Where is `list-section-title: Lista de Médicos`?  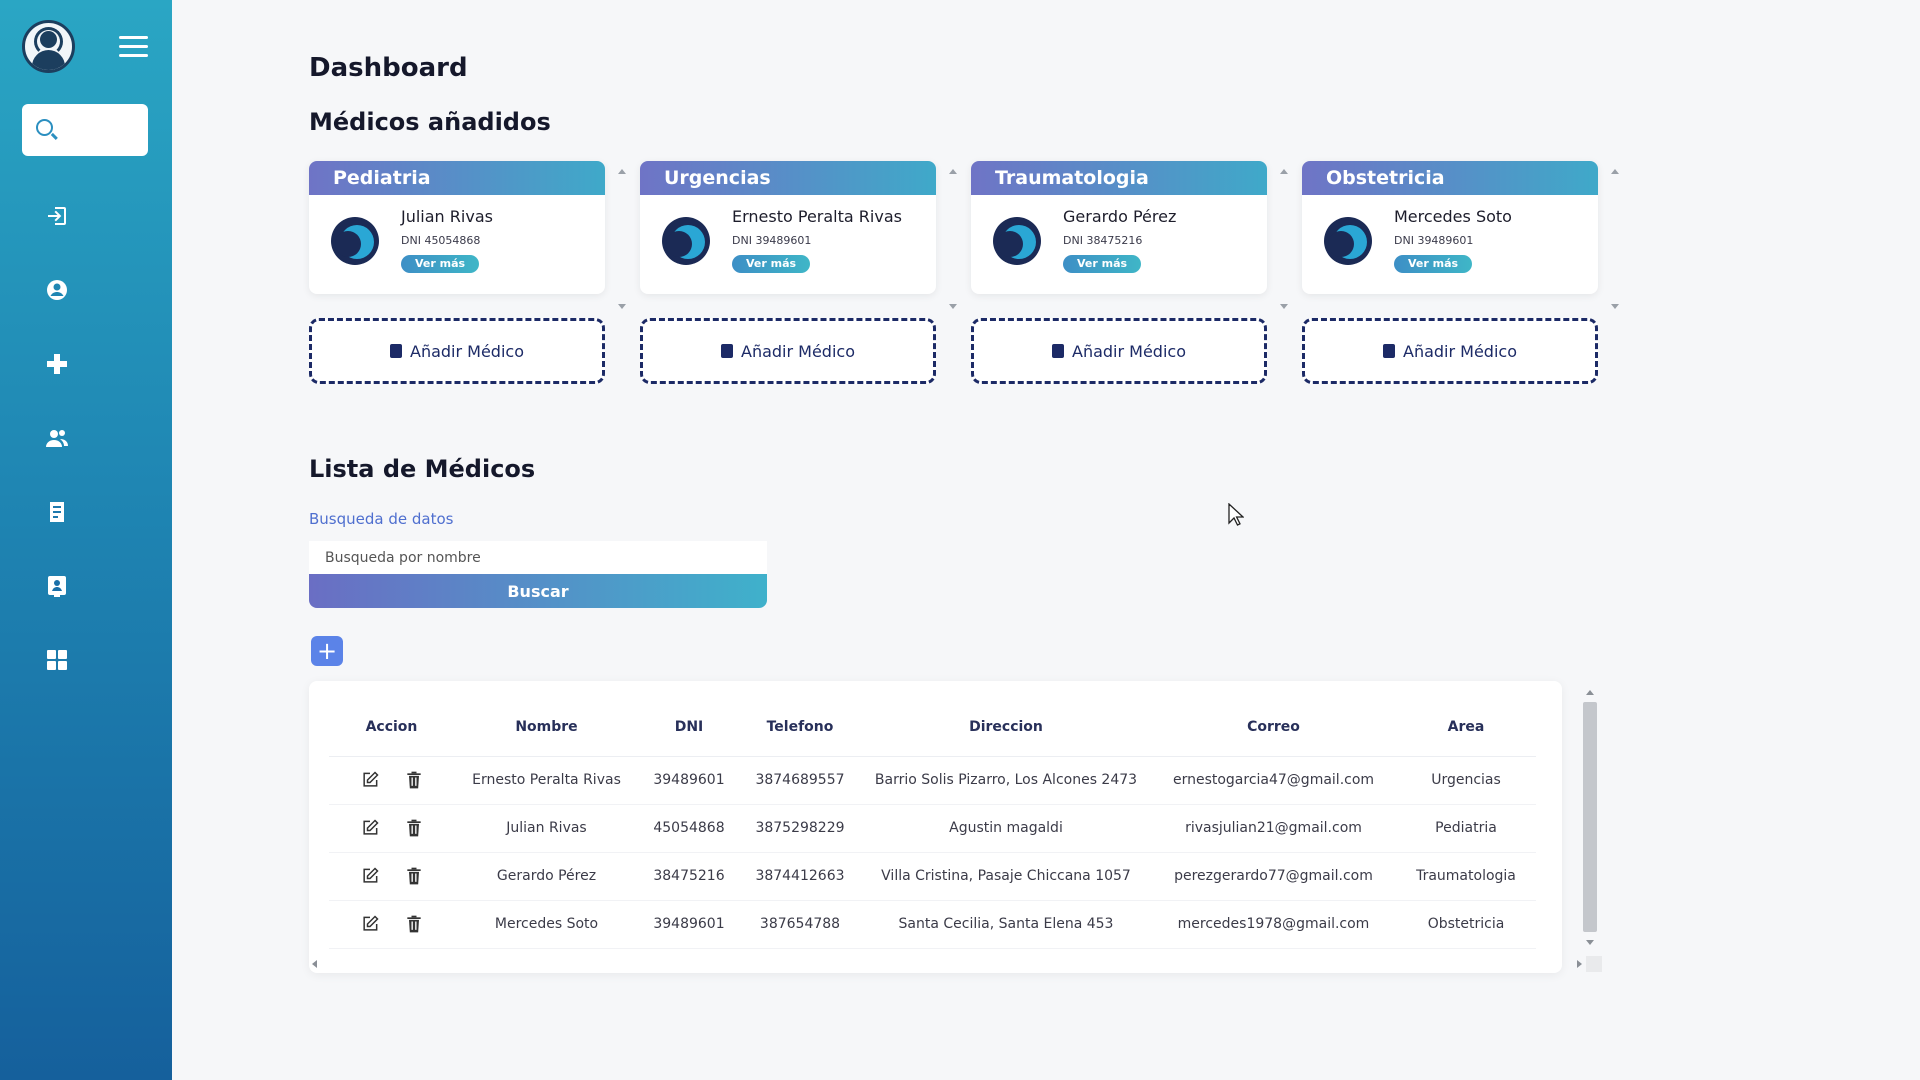 list-section-title: Lista de Médicos is located at coordinates (422, 469).